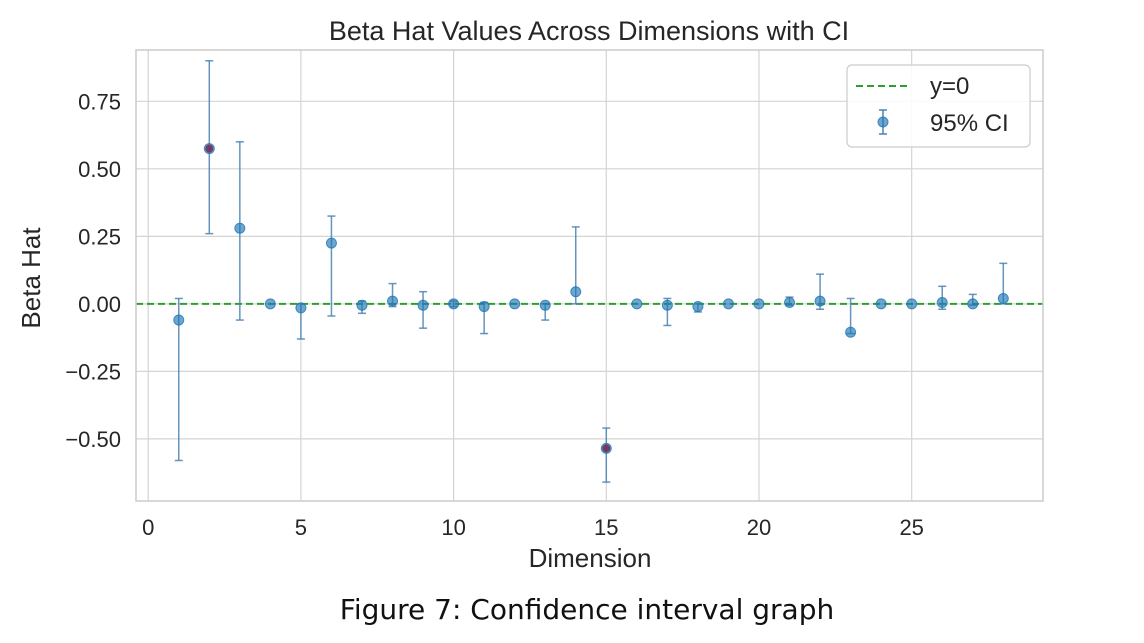  I want to click on x-axis-label: Dimension, so click(590, 558).